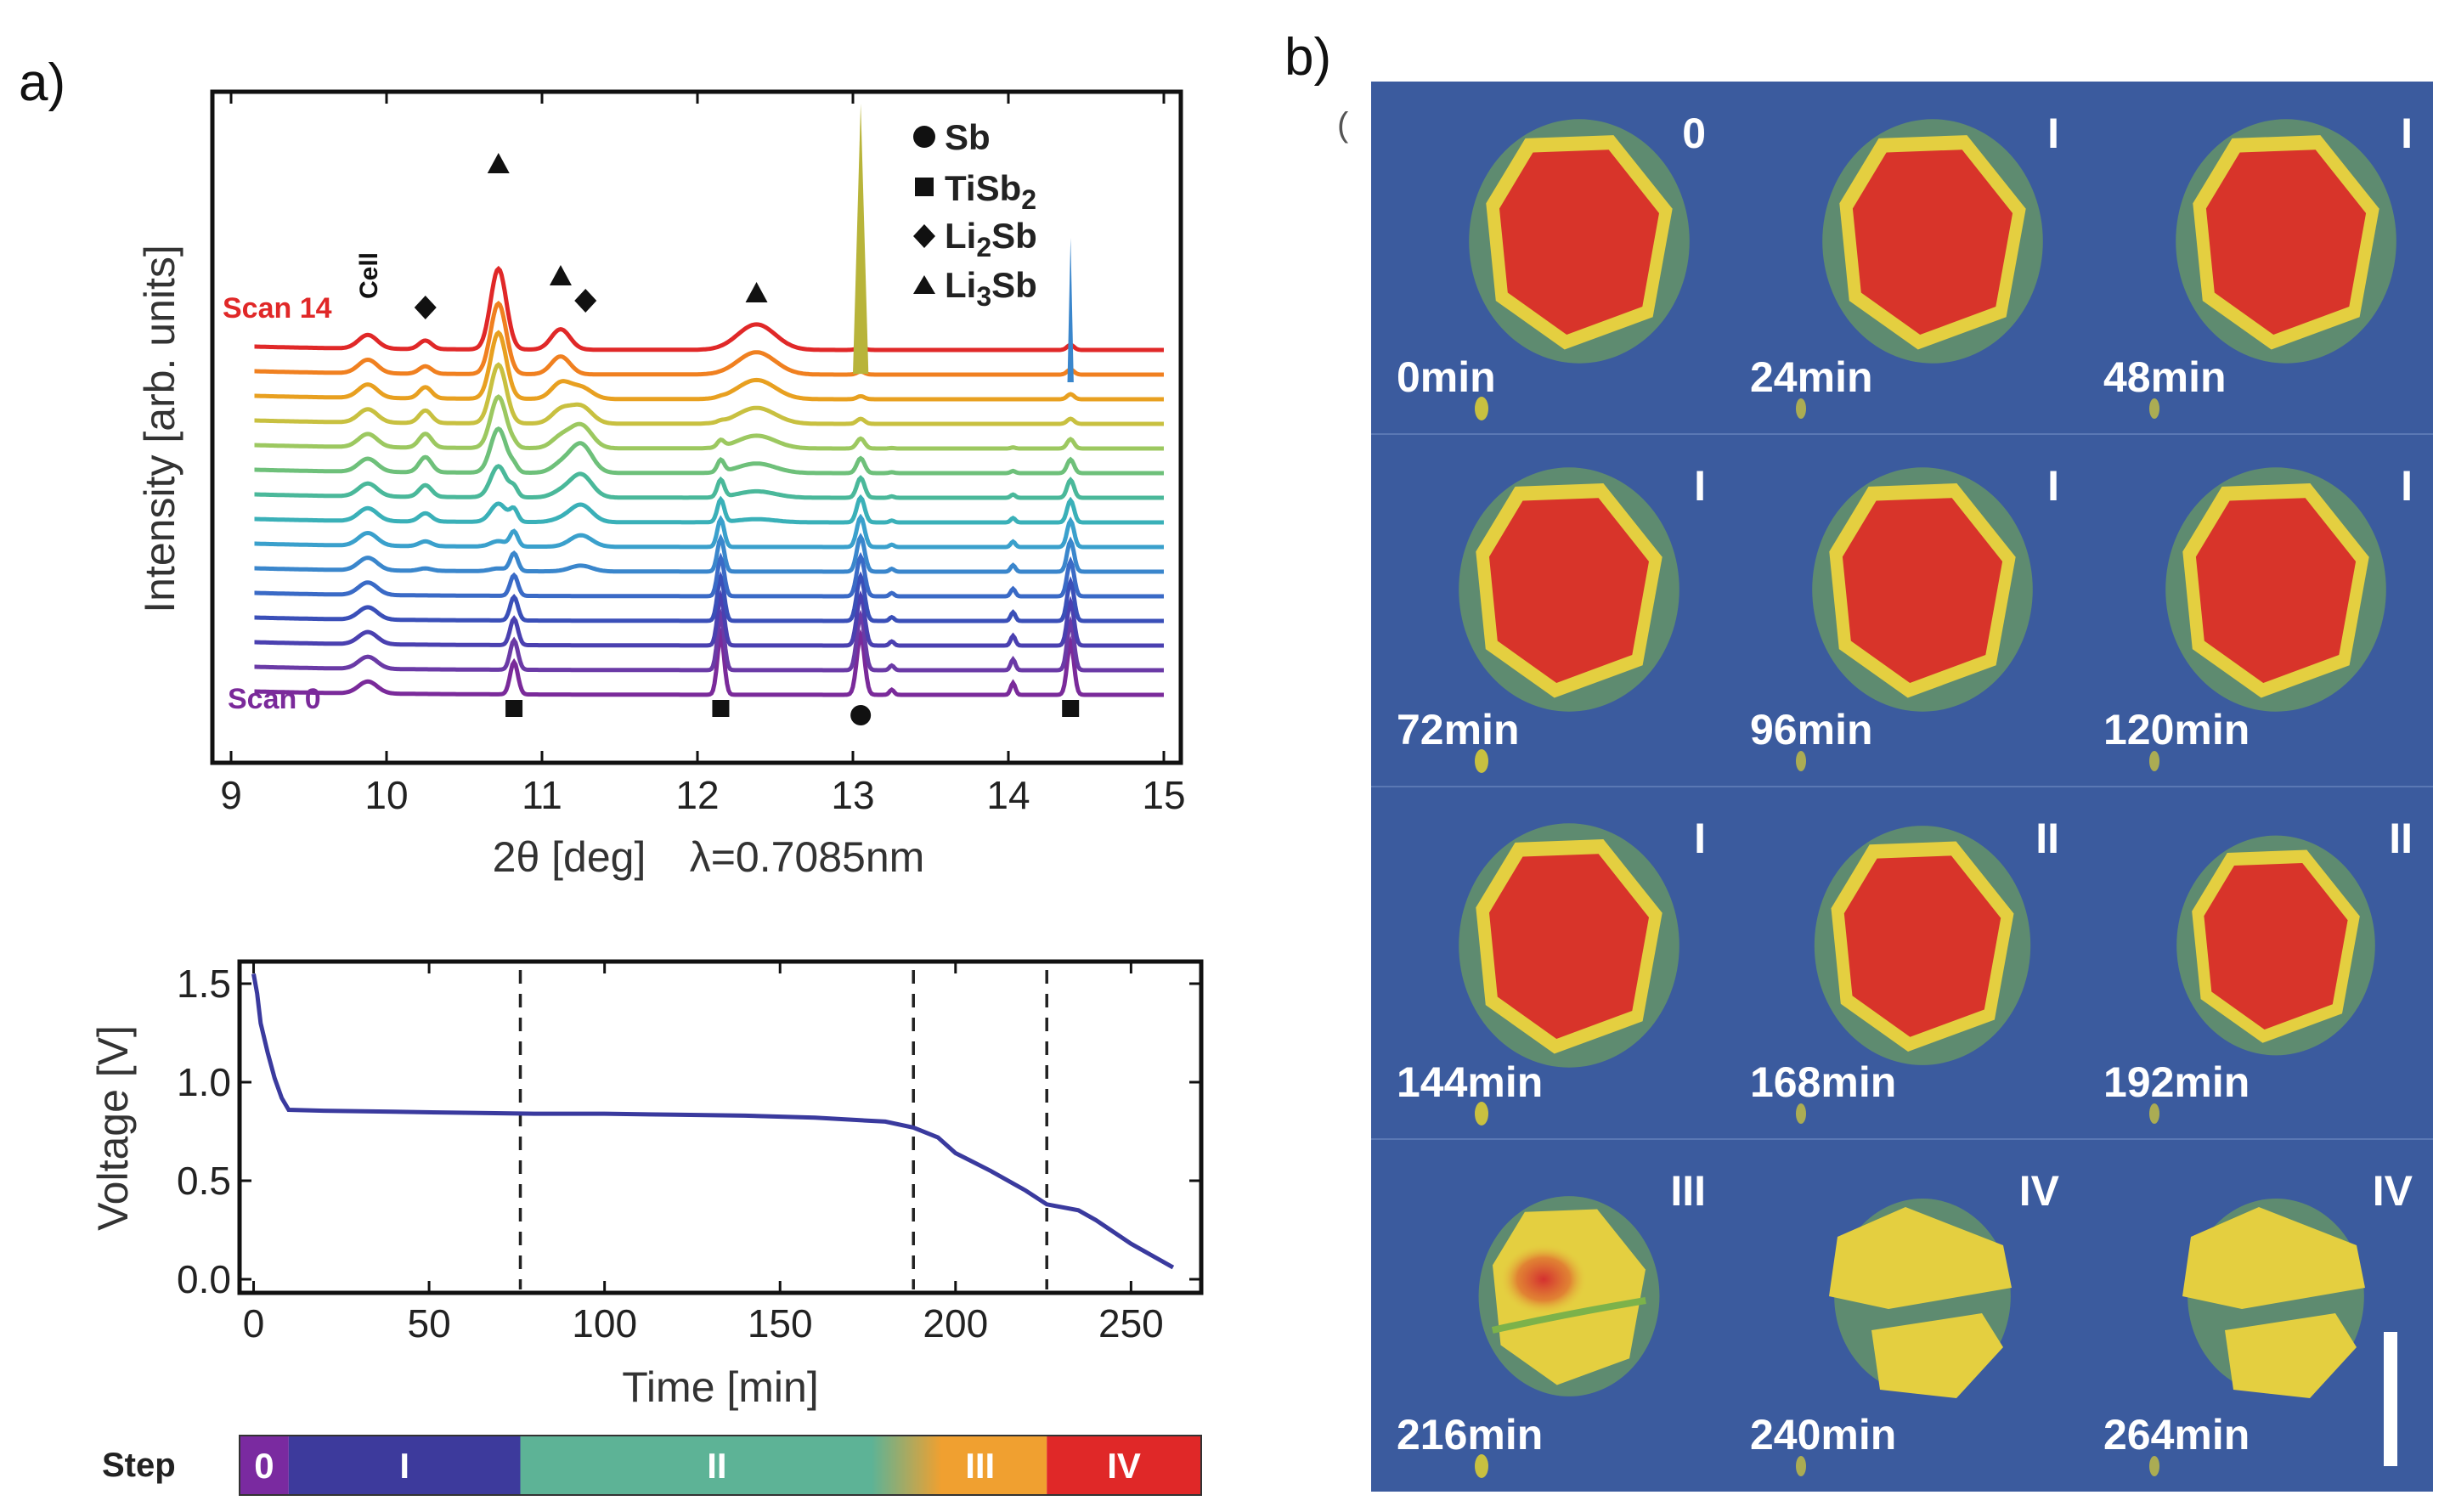 This screenshot has height=1512, width=2450. What do you see at coordinates (1543, 1279) in the screenshot?
I see `particle-red-spot` at bounding box center [1543, 1279].